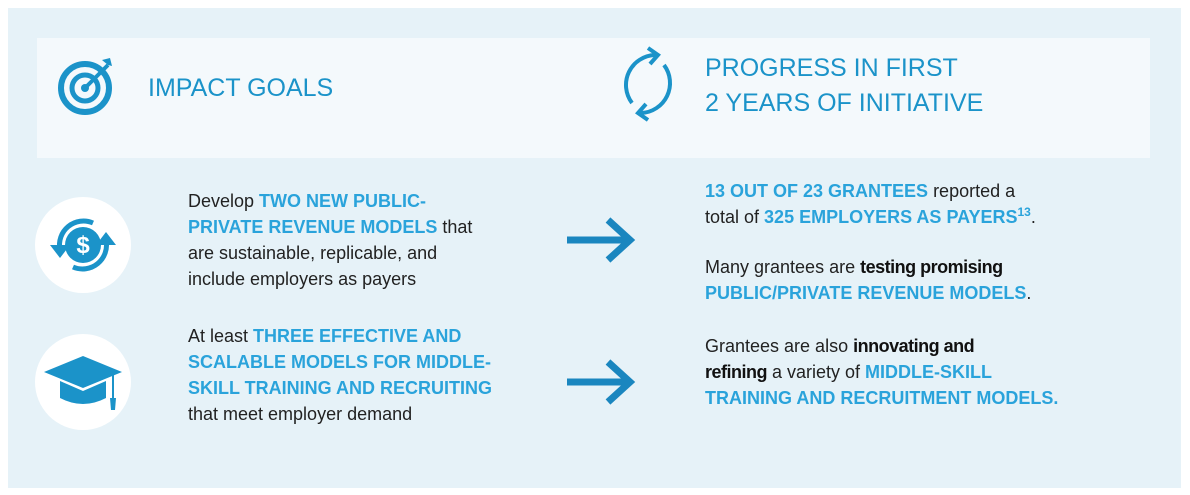 The width and height of the screenshot is (1190, 495). Describe the element at coordinates (83, 382) in the screenshot. I see `graduation-icon` at that location.